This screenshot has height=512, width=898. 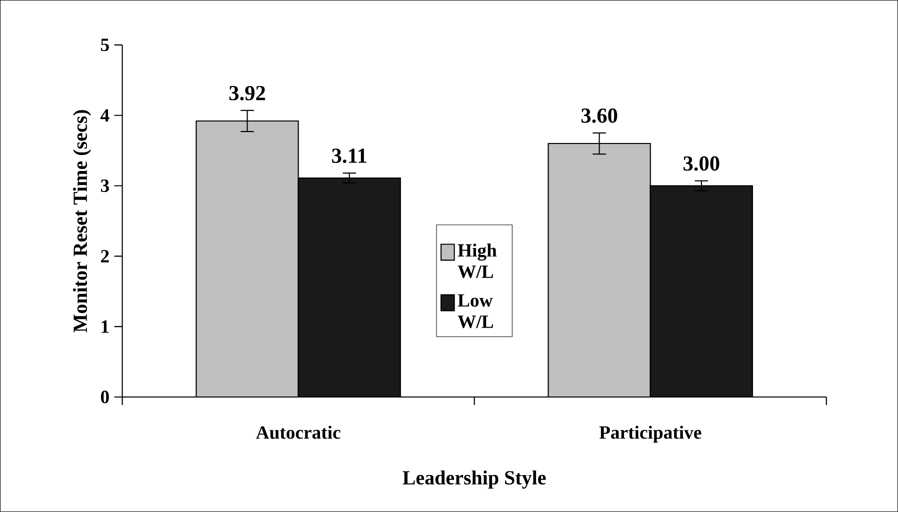 I want to click on y-tick-label: 3, so click(x=104, y=186).